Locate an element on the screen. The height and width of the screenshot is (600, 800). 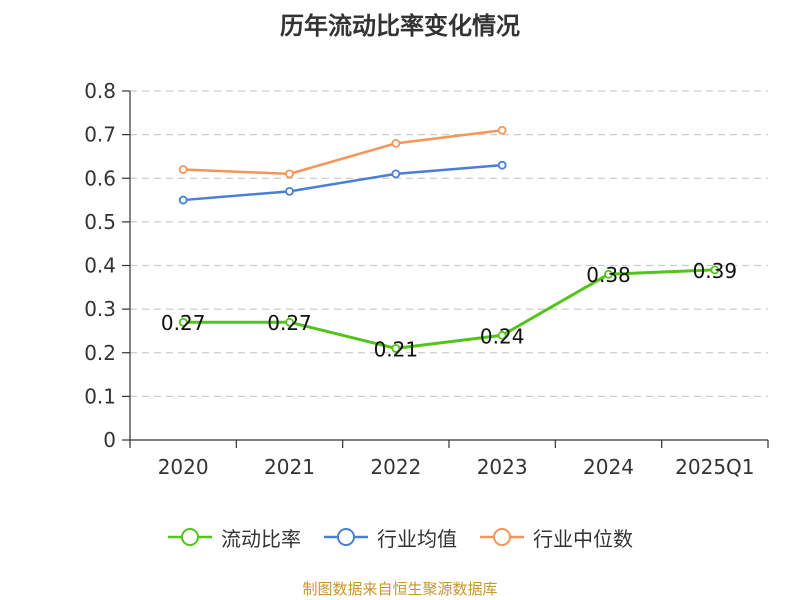
y-tick-label: 0.7 is located at coordinates (100, 135).